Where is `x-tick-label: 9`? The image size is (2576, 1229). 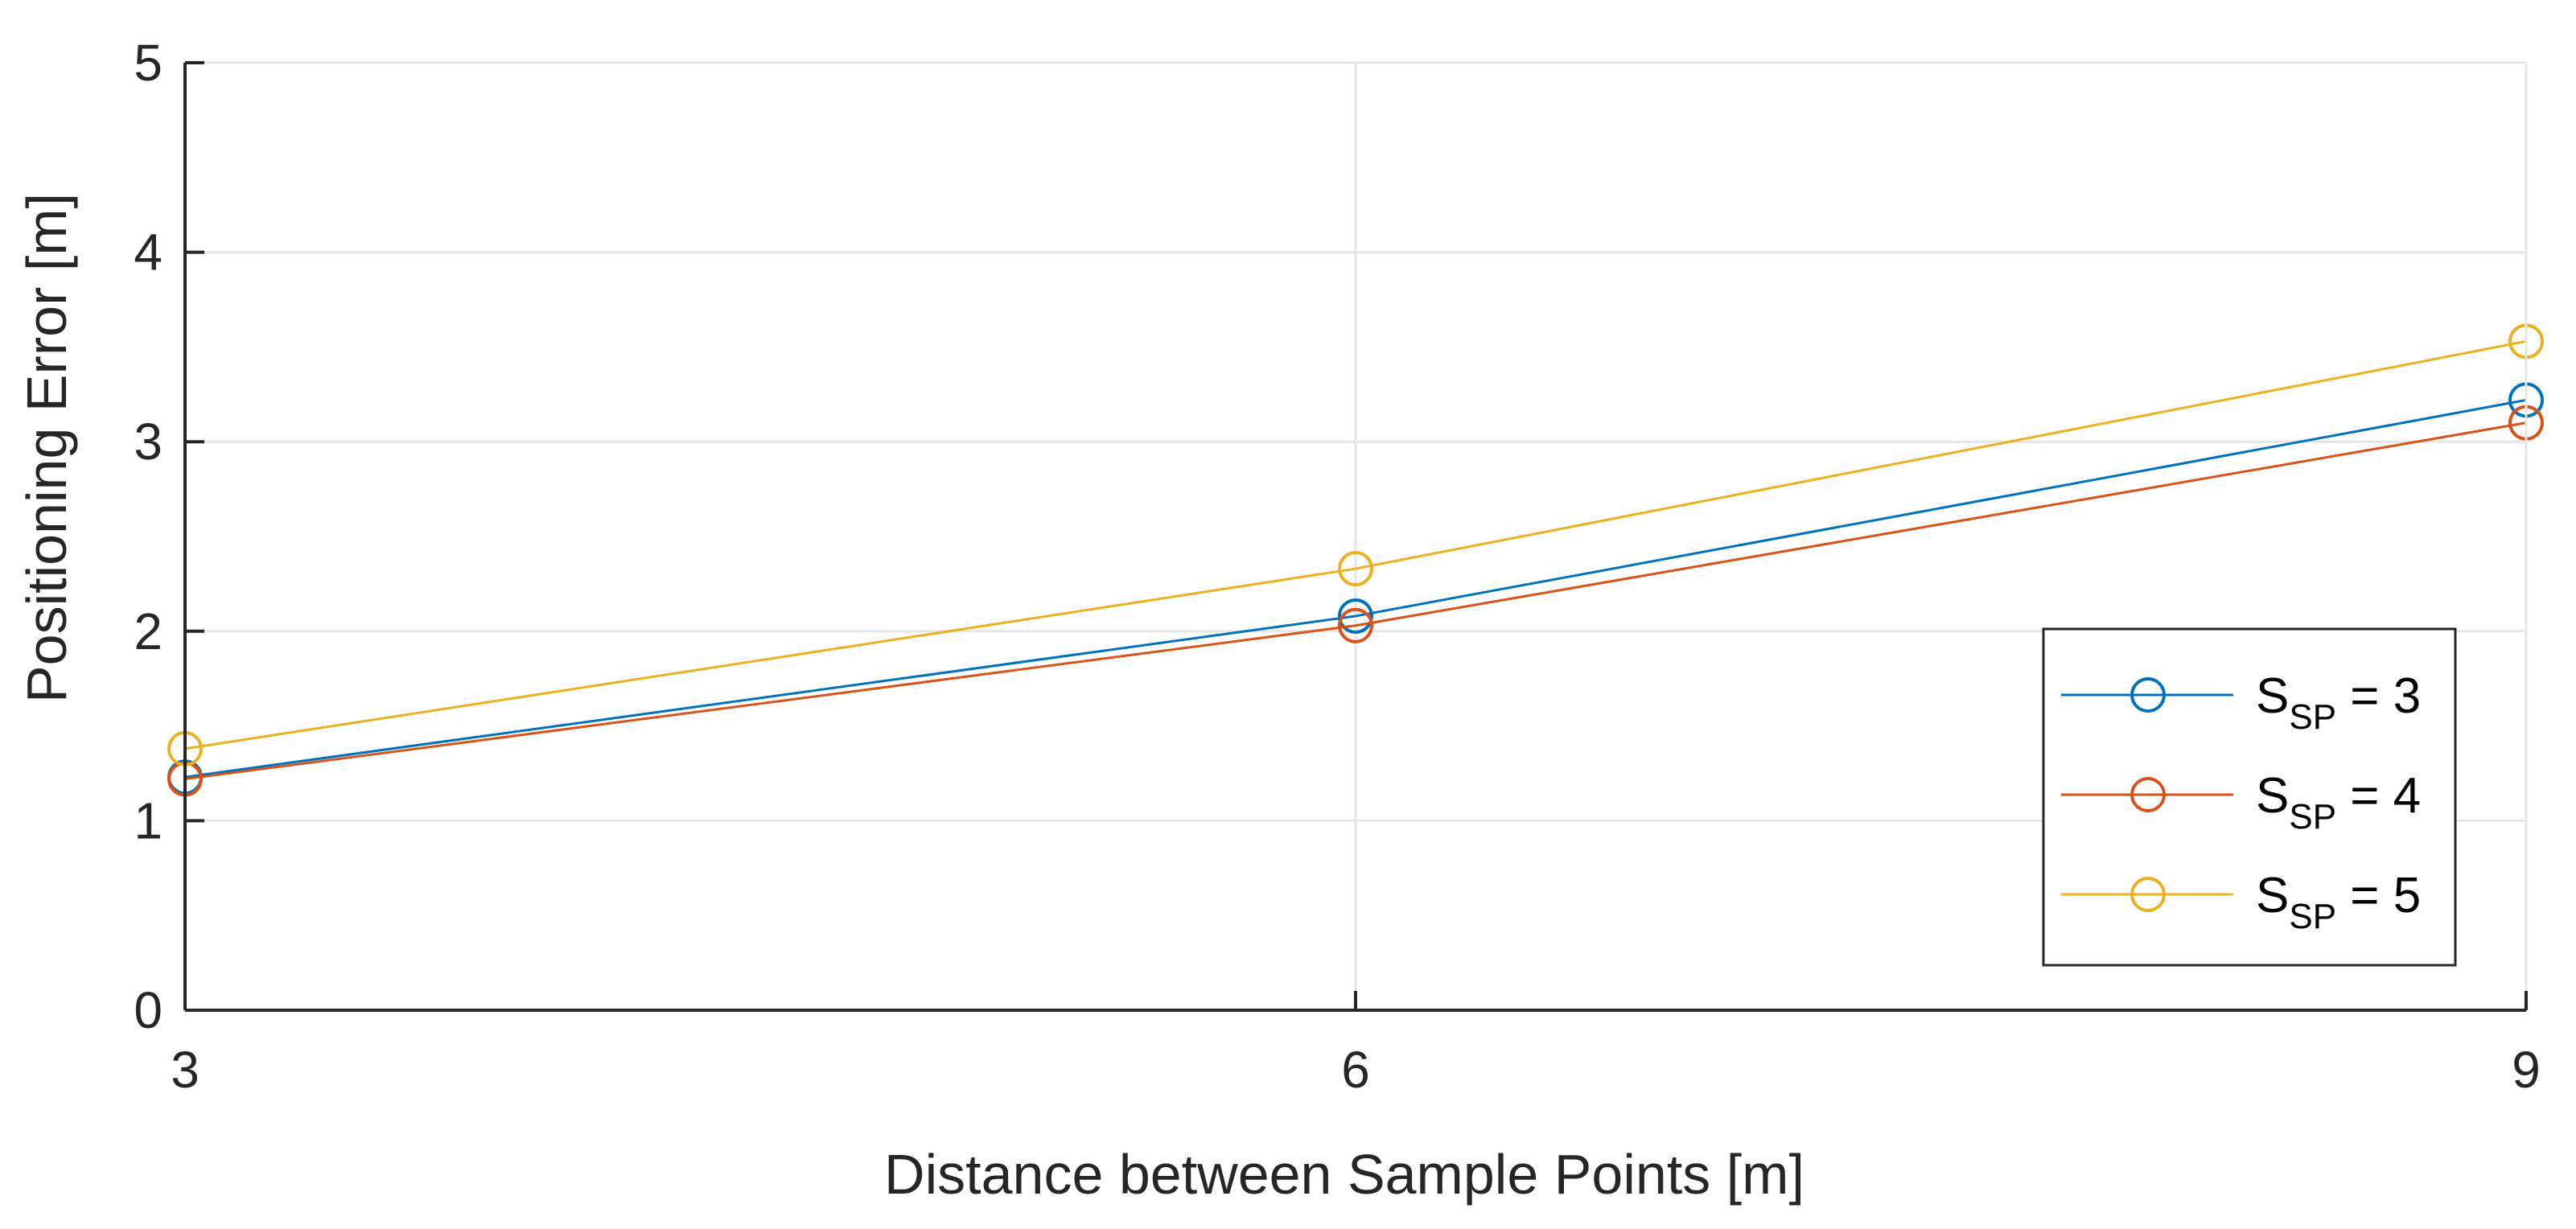 x-tick-label: 9 is located at coordinates (2526, 1070).